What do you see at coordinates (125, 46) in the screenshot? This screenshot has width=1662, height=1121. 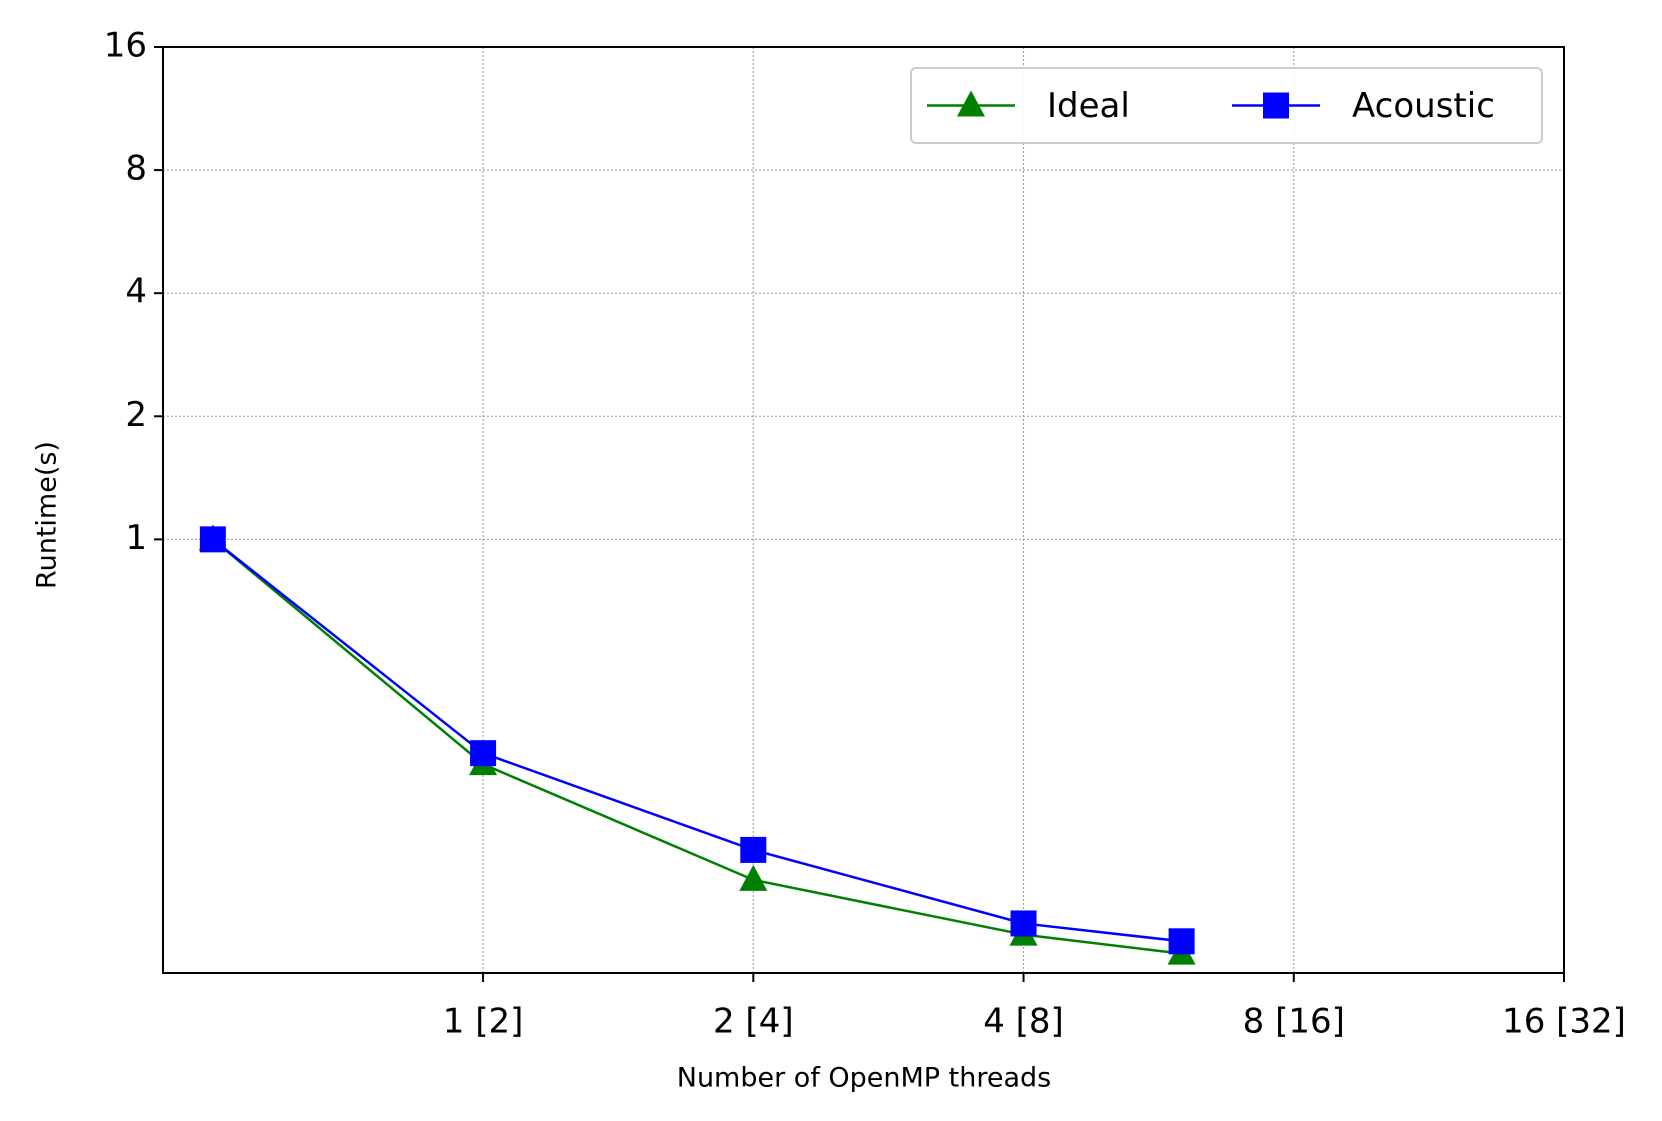 I see `y-tick-label: 16` at bounding box center [125, 46].